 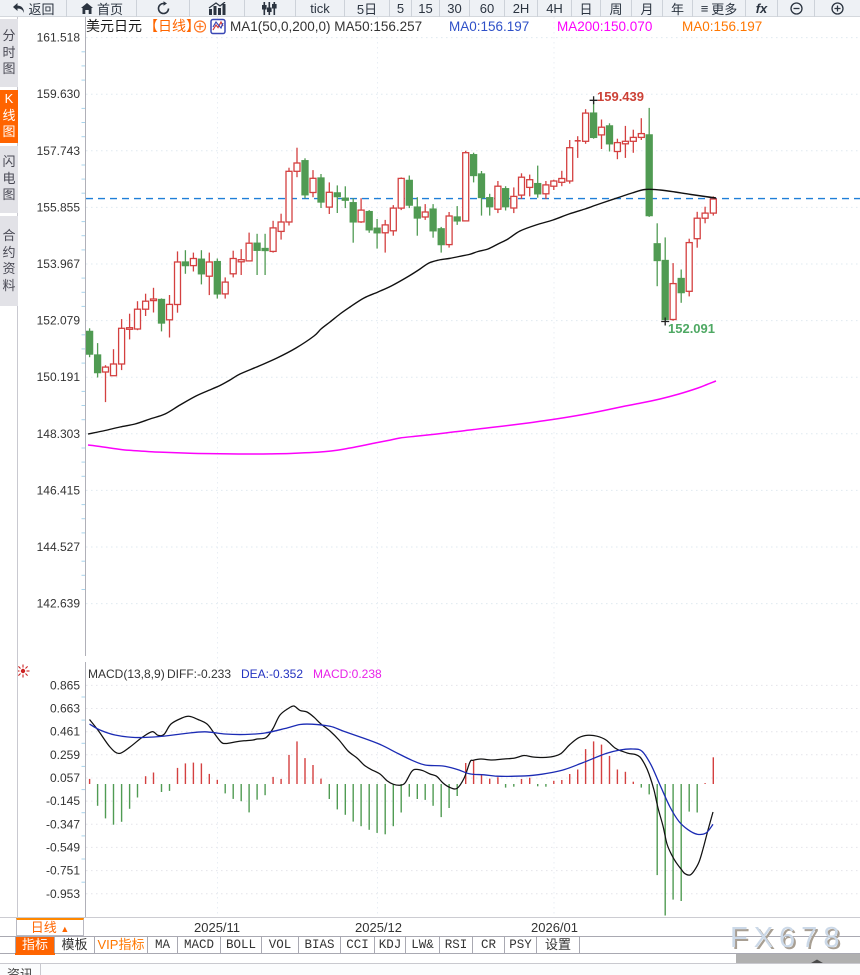 I want to click on svg-text: 【日线】, so click(x=172, y=26).